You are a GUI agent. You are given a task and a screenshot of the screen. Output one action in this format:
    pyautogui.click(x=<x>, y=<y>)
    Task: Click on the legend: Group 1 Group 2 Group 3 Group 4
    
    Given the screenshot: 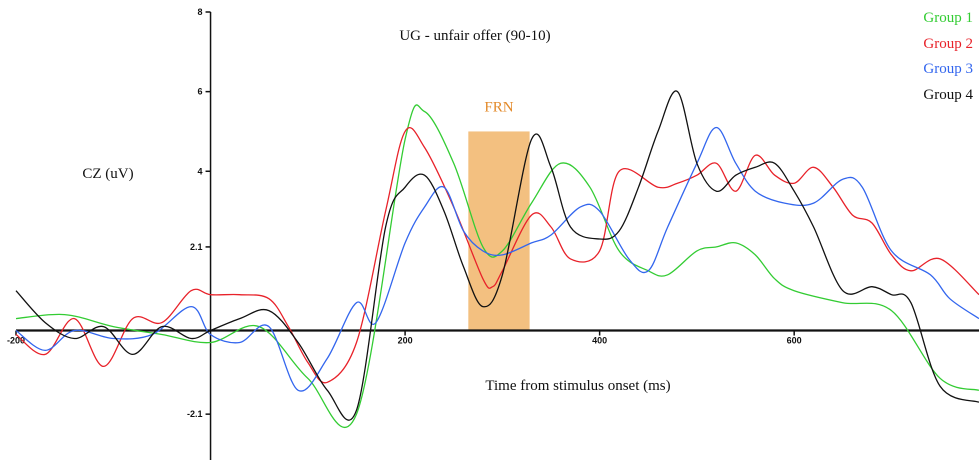 What is the action you would take?
    pyautogui.click(x=948, y=56)
    